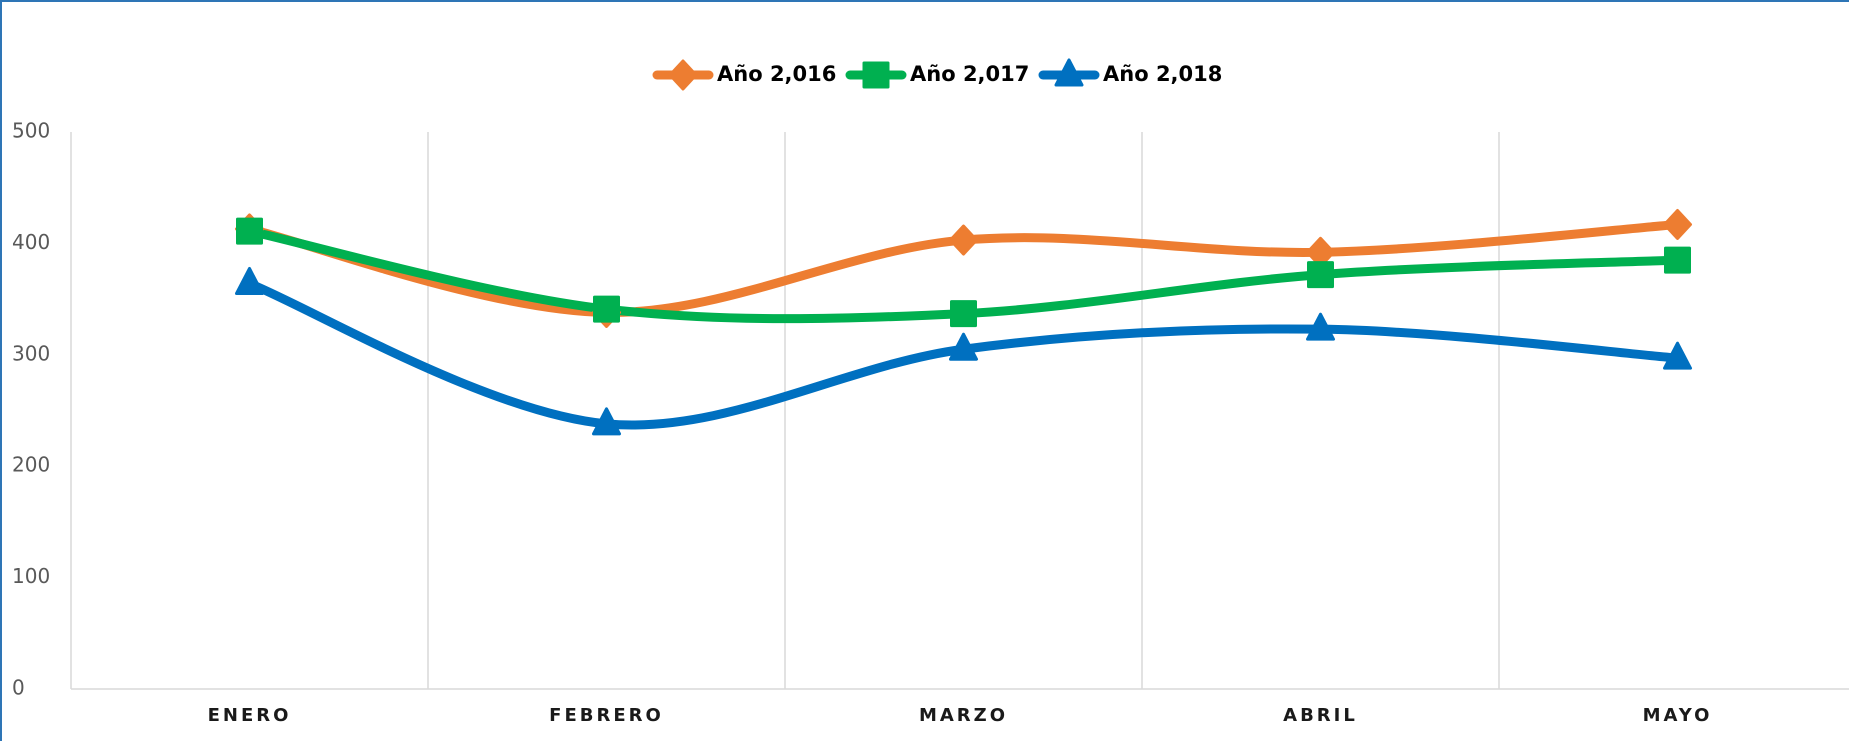  I want to click on x-tick-label: ENERO, so click(250, 715).